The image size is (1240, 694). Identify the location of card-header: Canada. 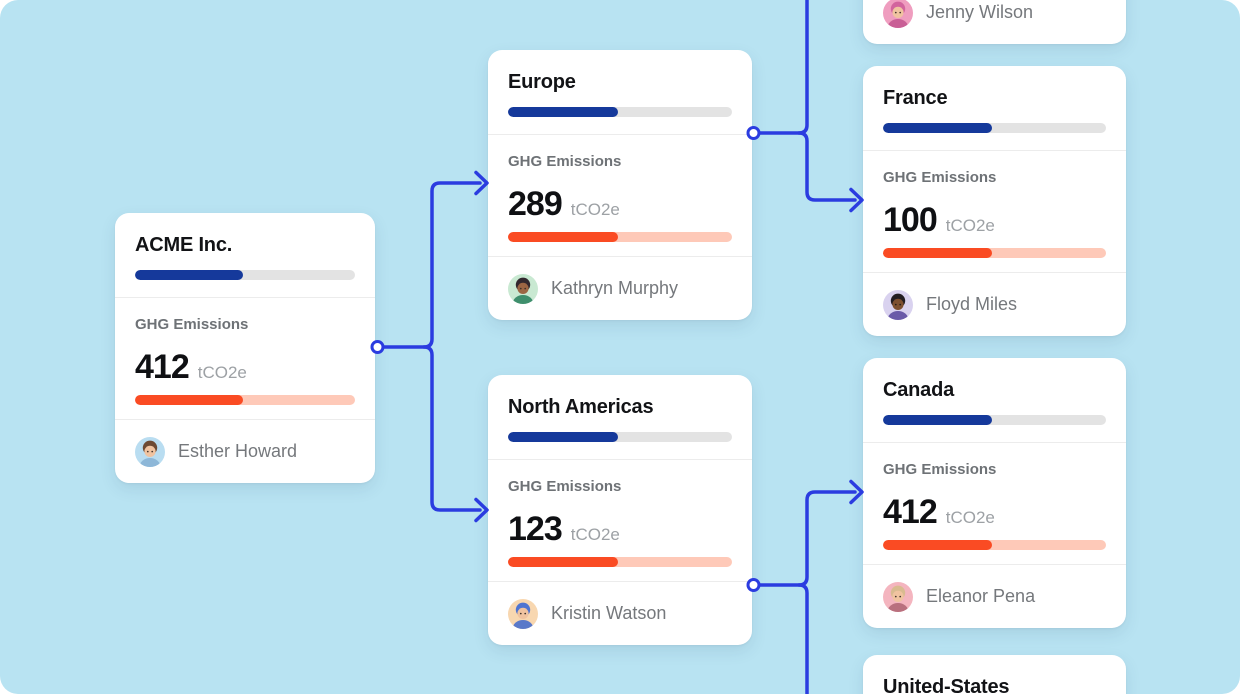
(994, 400).